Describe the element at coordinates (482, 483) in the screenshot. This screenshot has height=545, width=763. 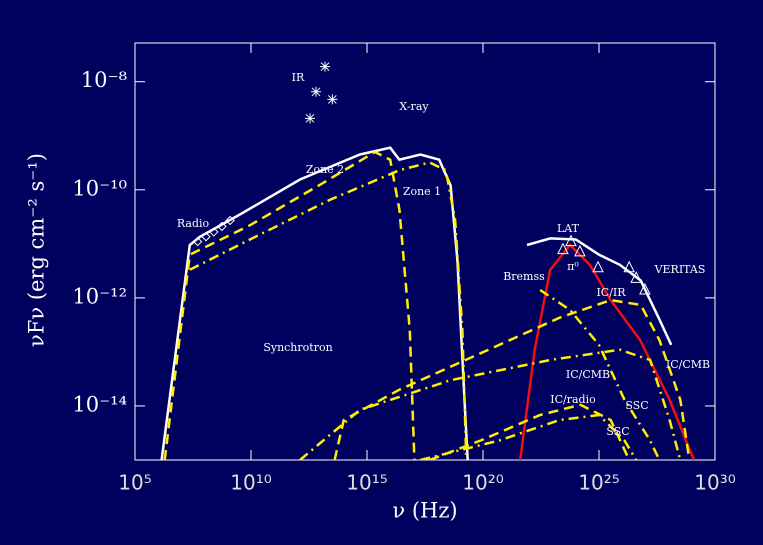
I see `x-tick-label: 10²⁰` at that location.